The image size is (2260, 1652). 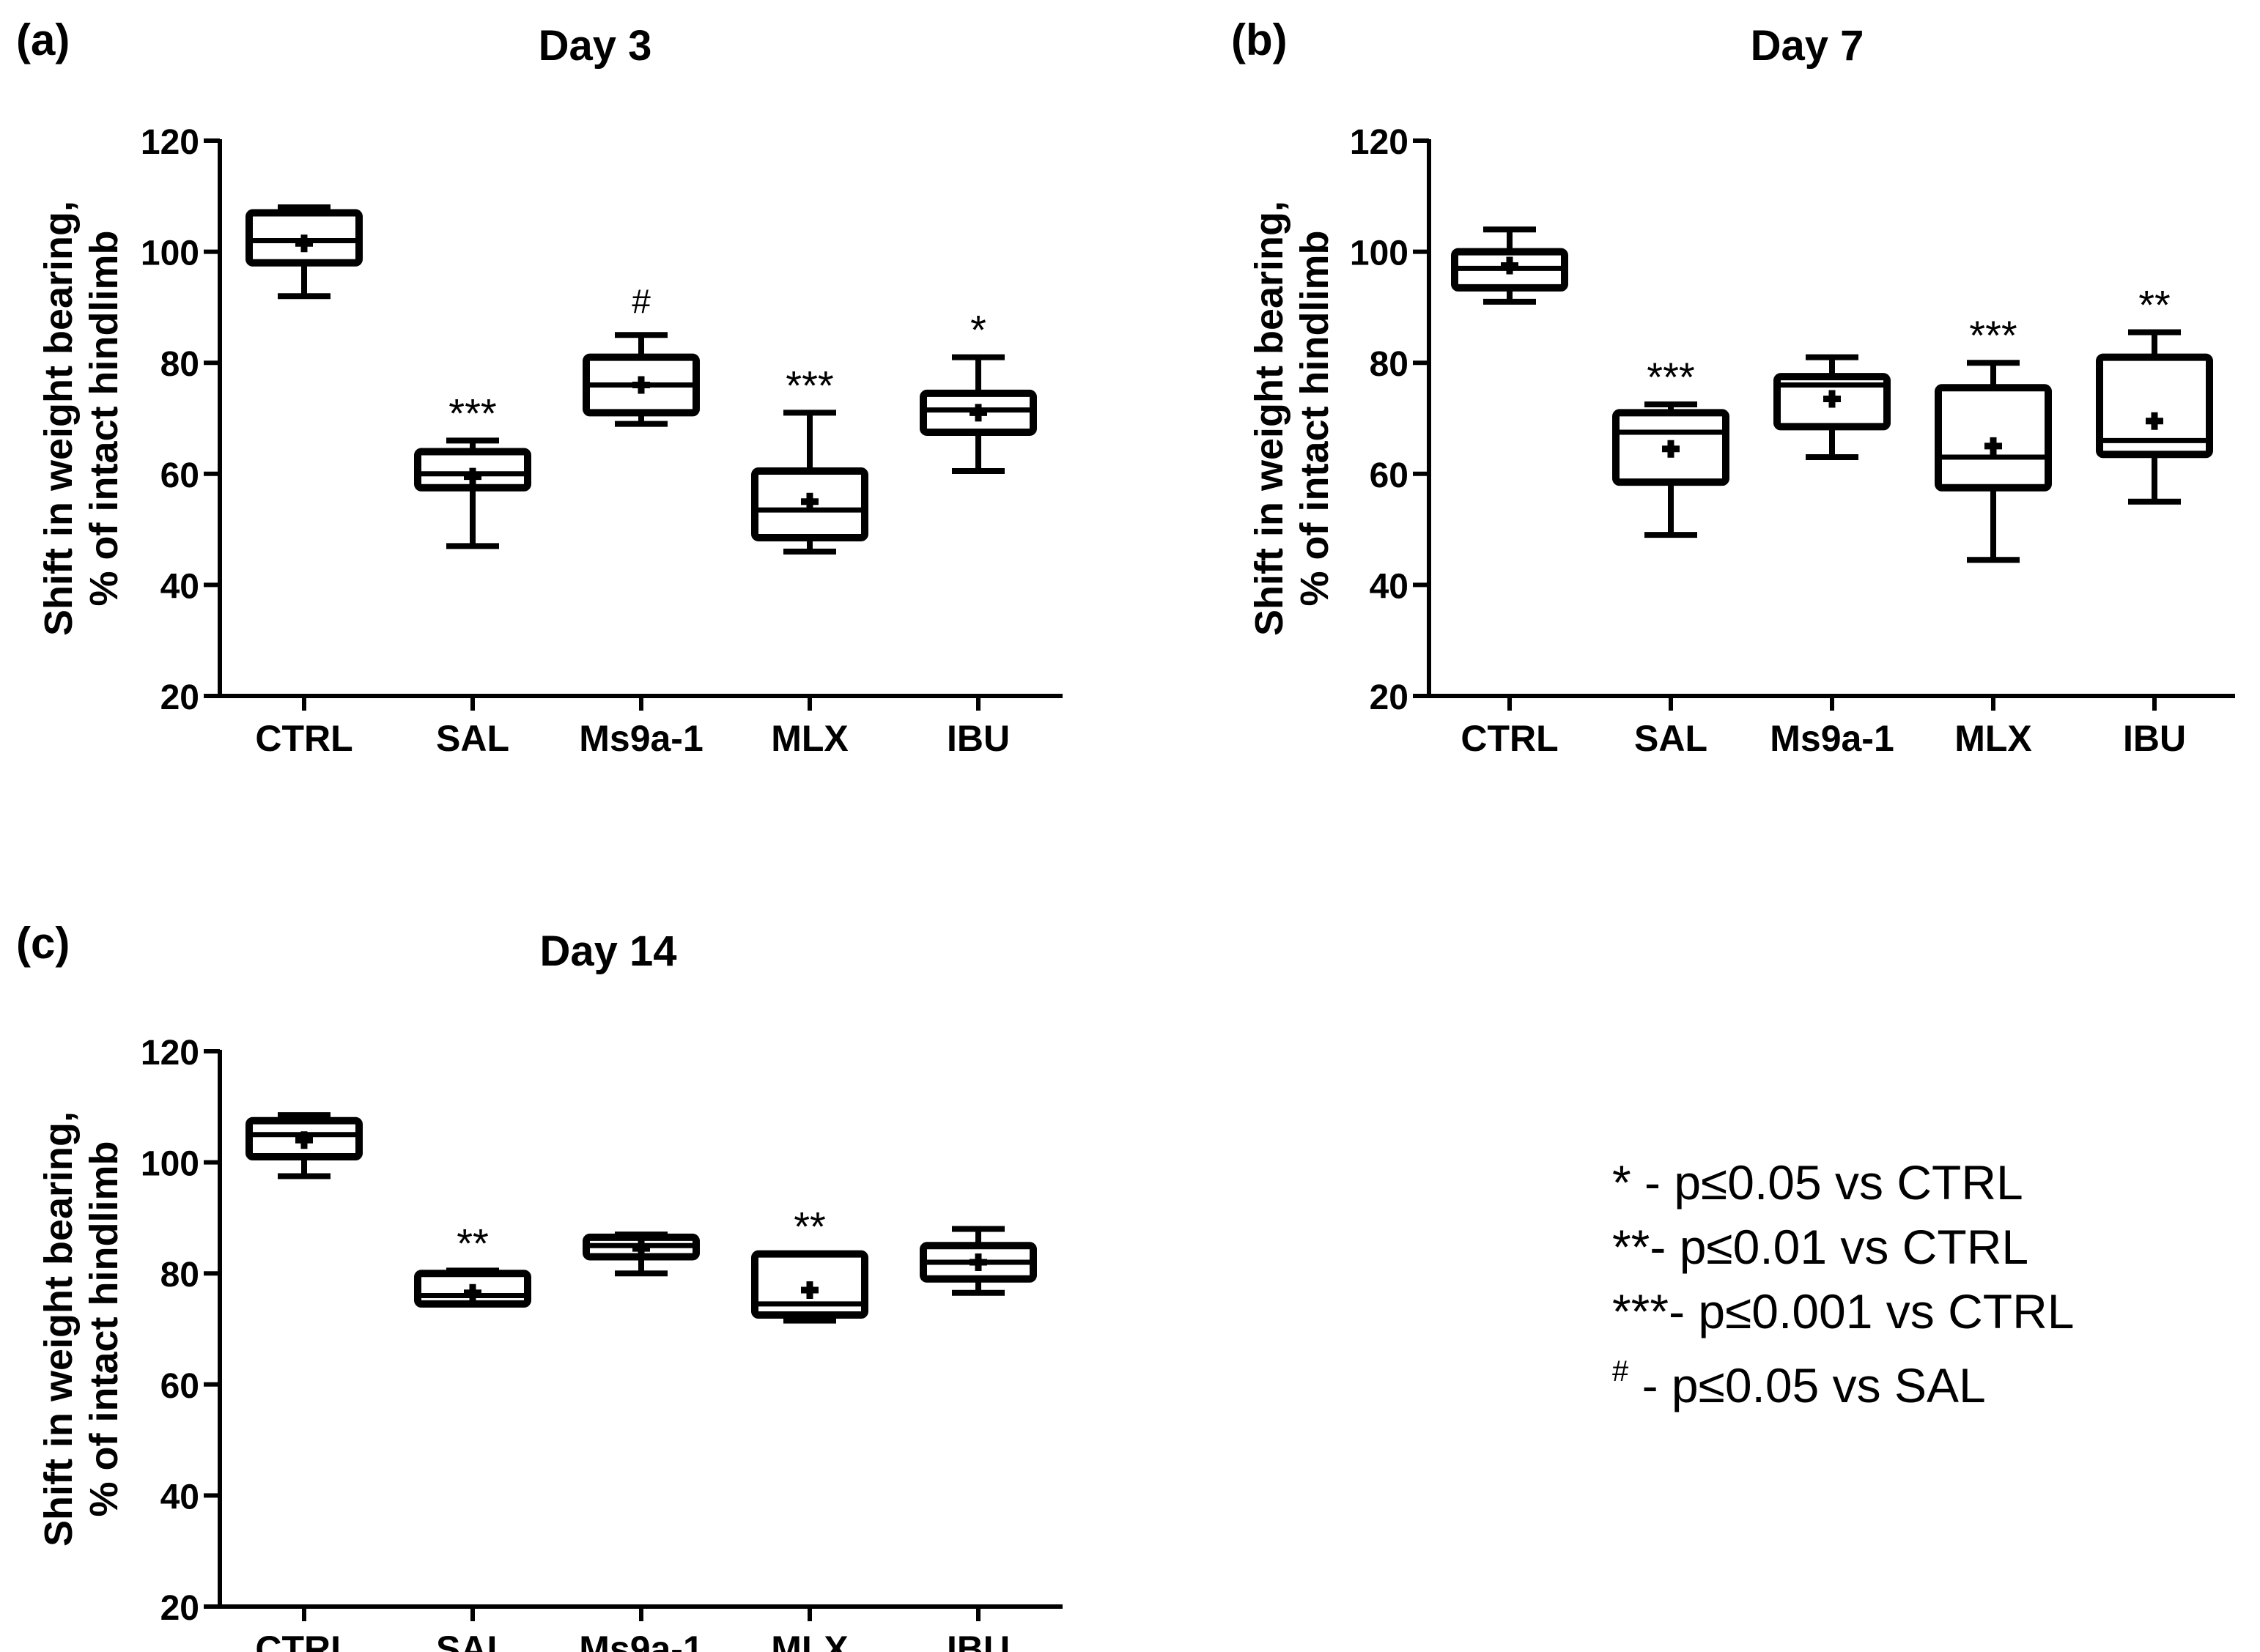 I want to click on panel-label: (b), so click(x=1259, y=39).